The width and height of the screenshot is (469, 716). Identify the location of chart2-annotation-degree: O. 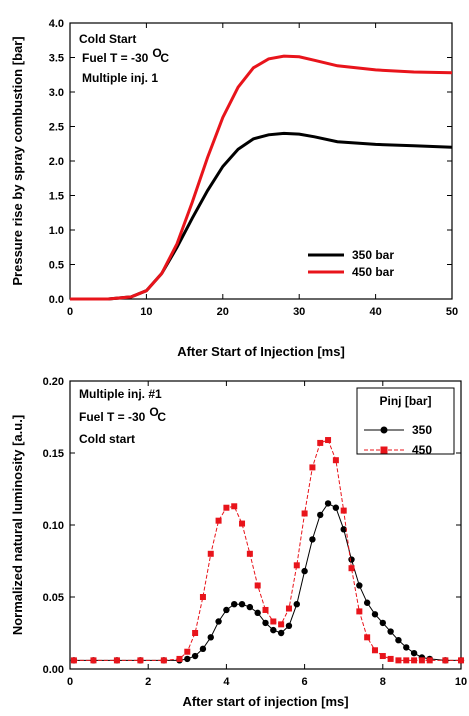
(153, 412).